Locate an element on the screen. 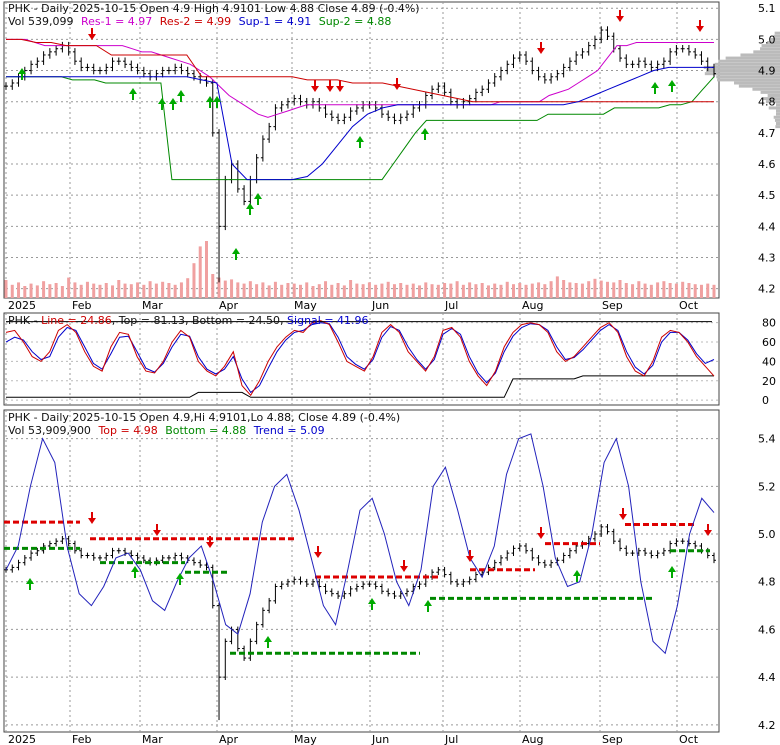 This screenshot has width=780, height=745. trend-x-tick-label: Apr is located at coordinates (229, 739).